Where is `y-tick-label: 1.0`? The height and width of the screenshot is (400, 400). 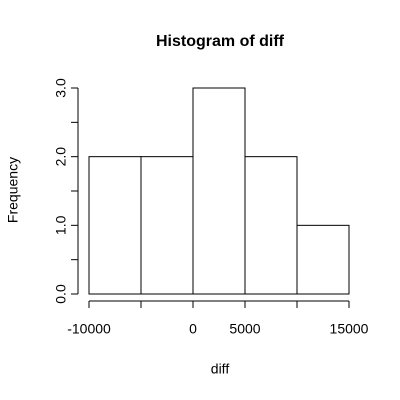 y-tick-label: 1.0 is located at coordinates (61, 225).